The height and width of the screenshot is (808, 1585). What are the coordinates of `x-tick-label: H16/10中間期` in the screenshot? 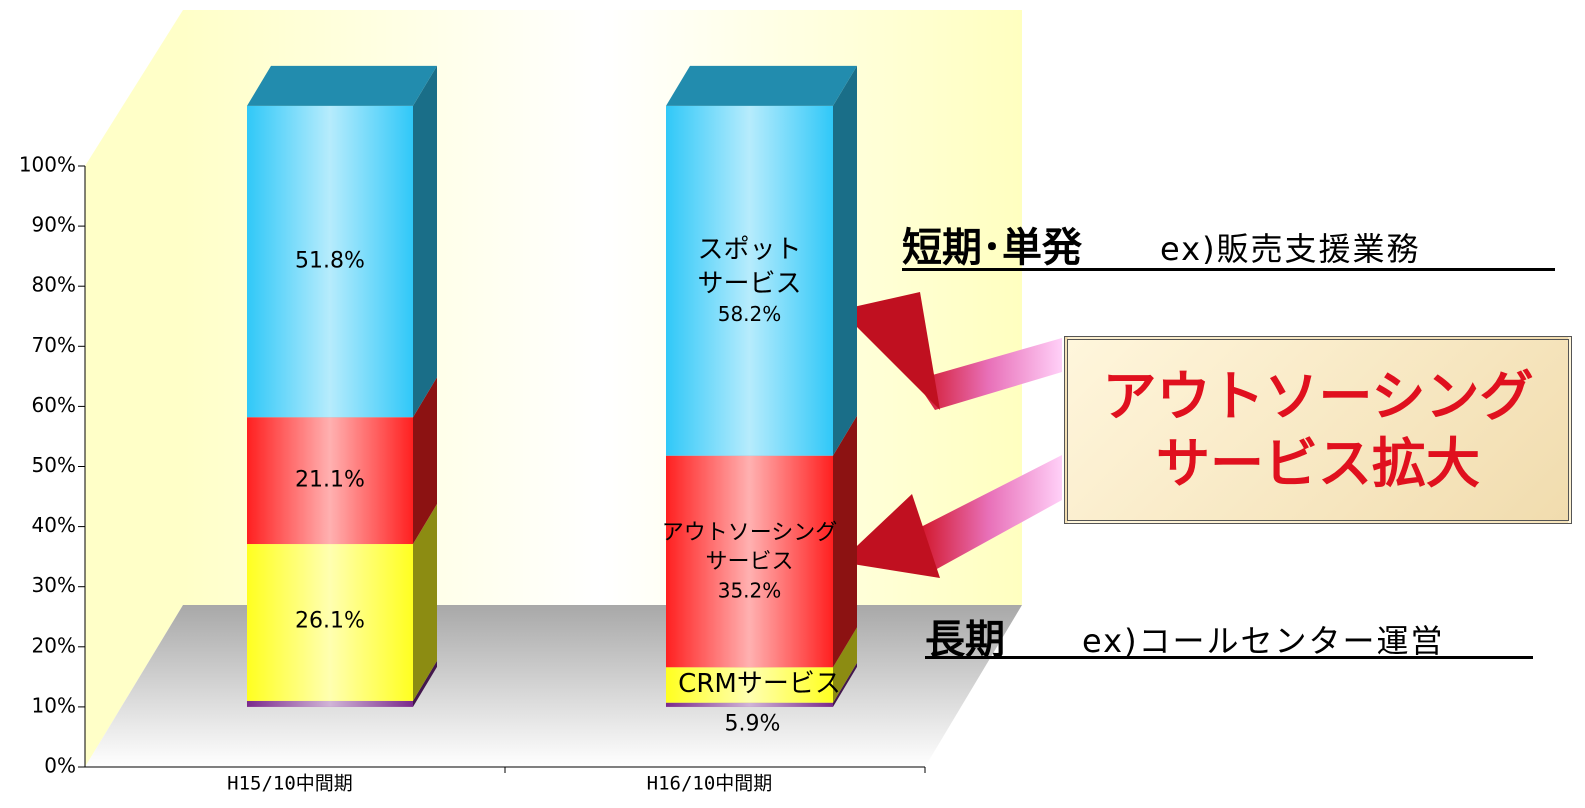 It's located at (710, 784).